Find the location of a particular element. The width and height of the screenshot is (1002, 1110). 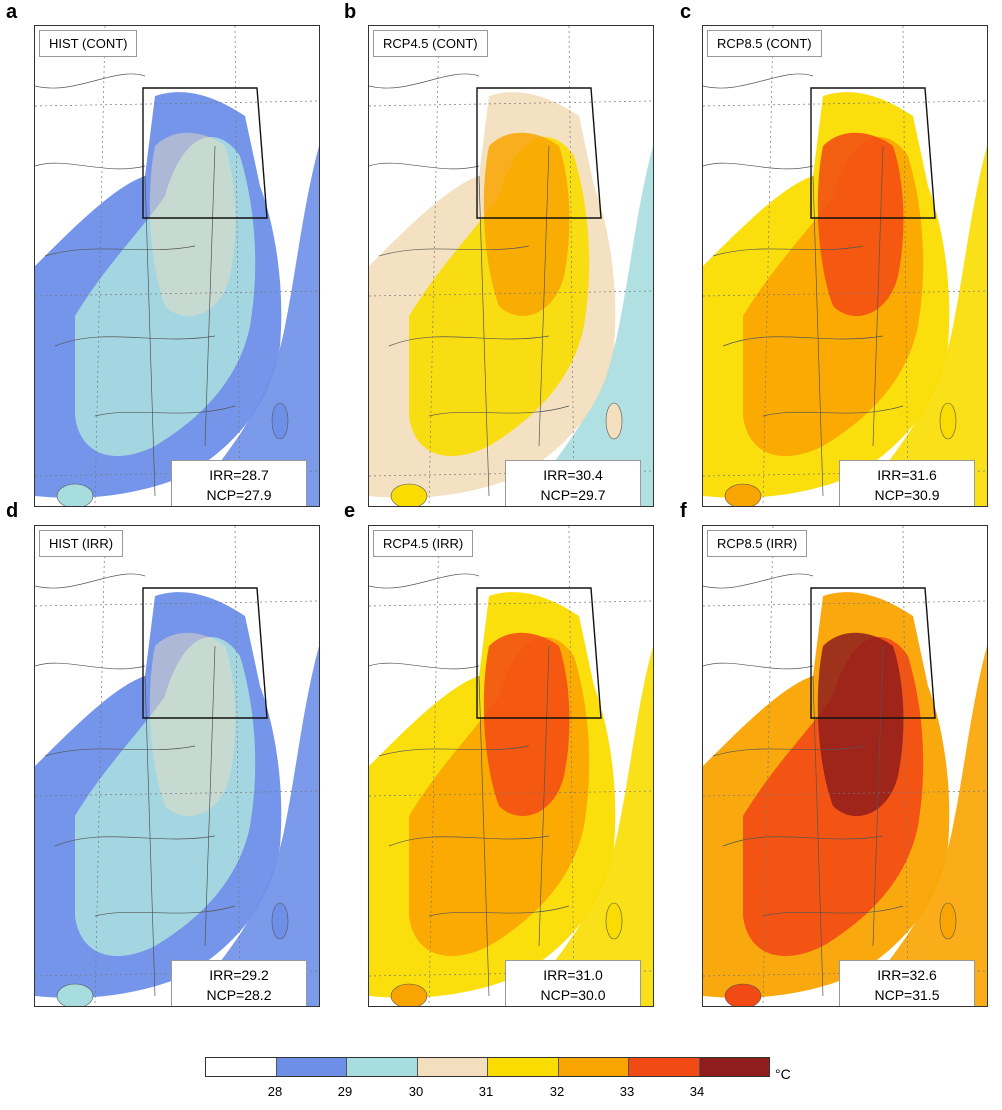

temperature-map-panel: HIST (IRR) IRR=29.2 NCP=28.2 is located at coordinates (177, 766).